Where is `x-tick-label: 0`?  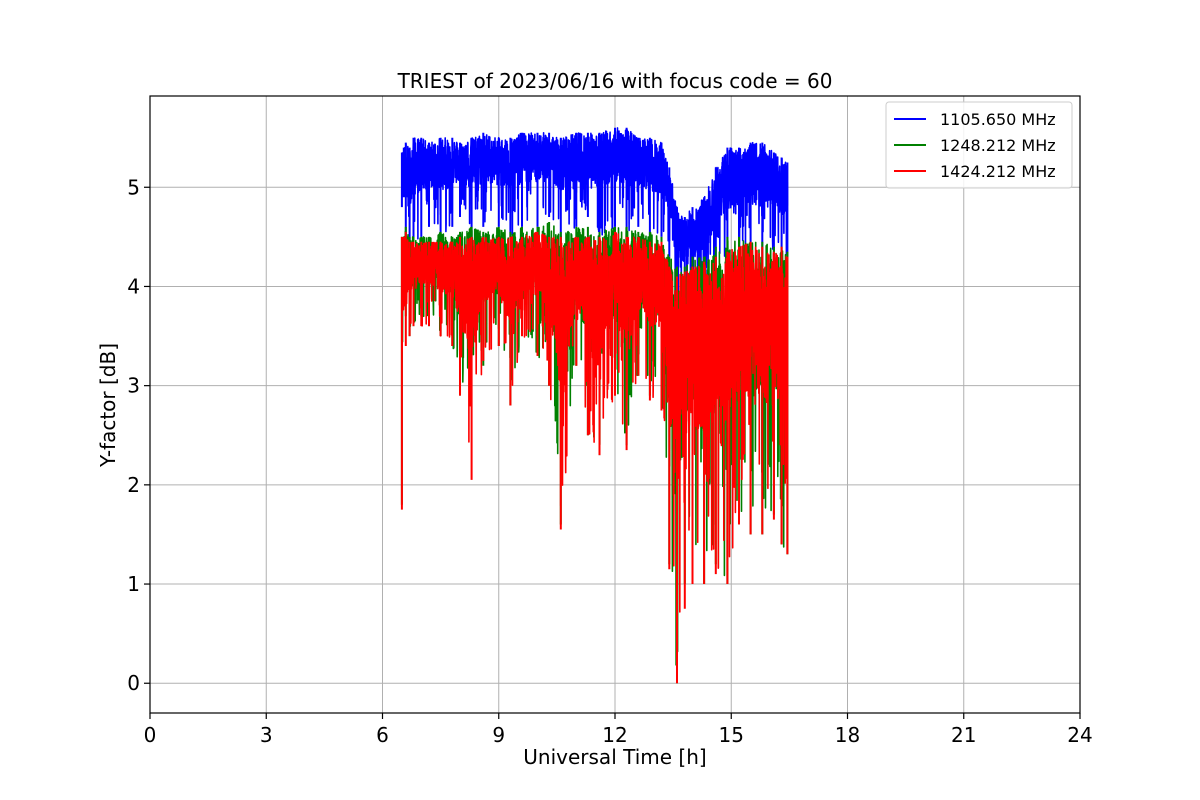 x-tick-label: 0 is located at coordinates (150, 735).